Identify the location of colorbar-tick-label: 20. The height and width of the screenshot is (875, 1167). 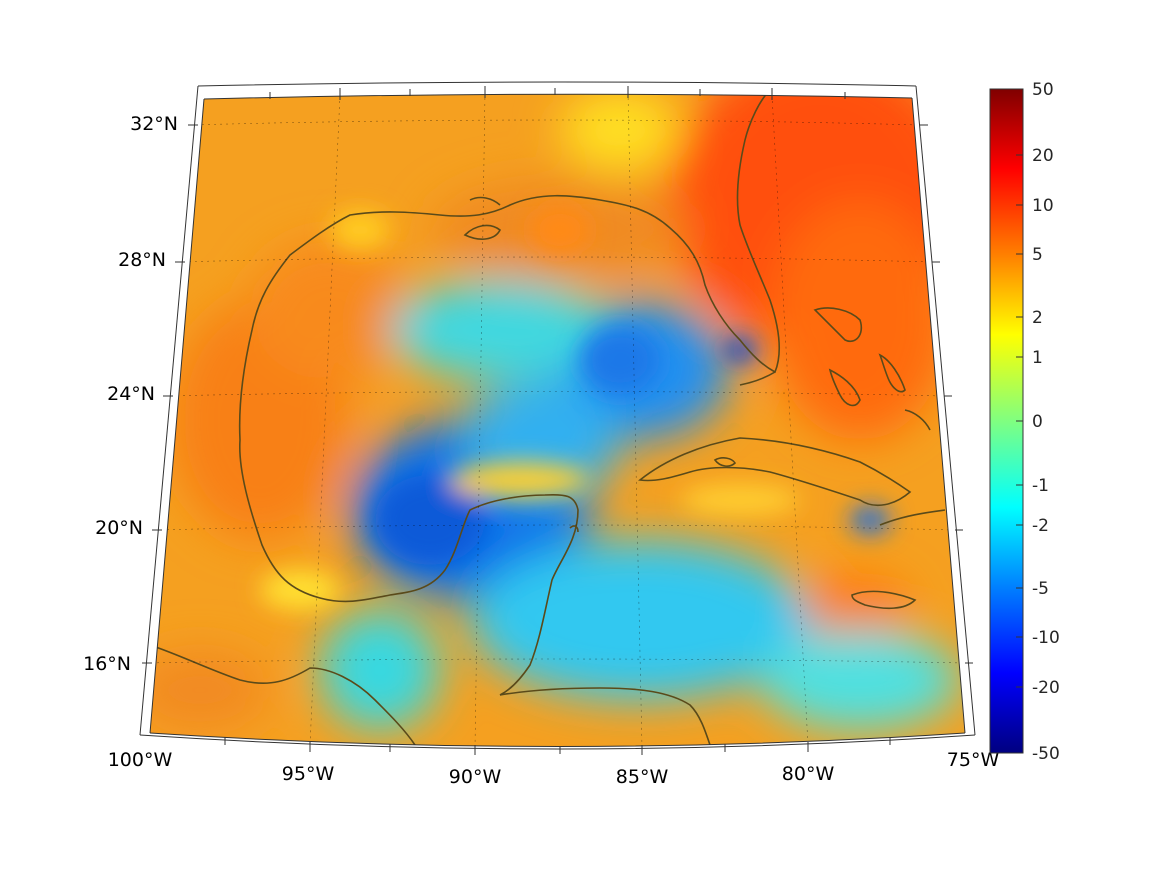
(1043, 156).